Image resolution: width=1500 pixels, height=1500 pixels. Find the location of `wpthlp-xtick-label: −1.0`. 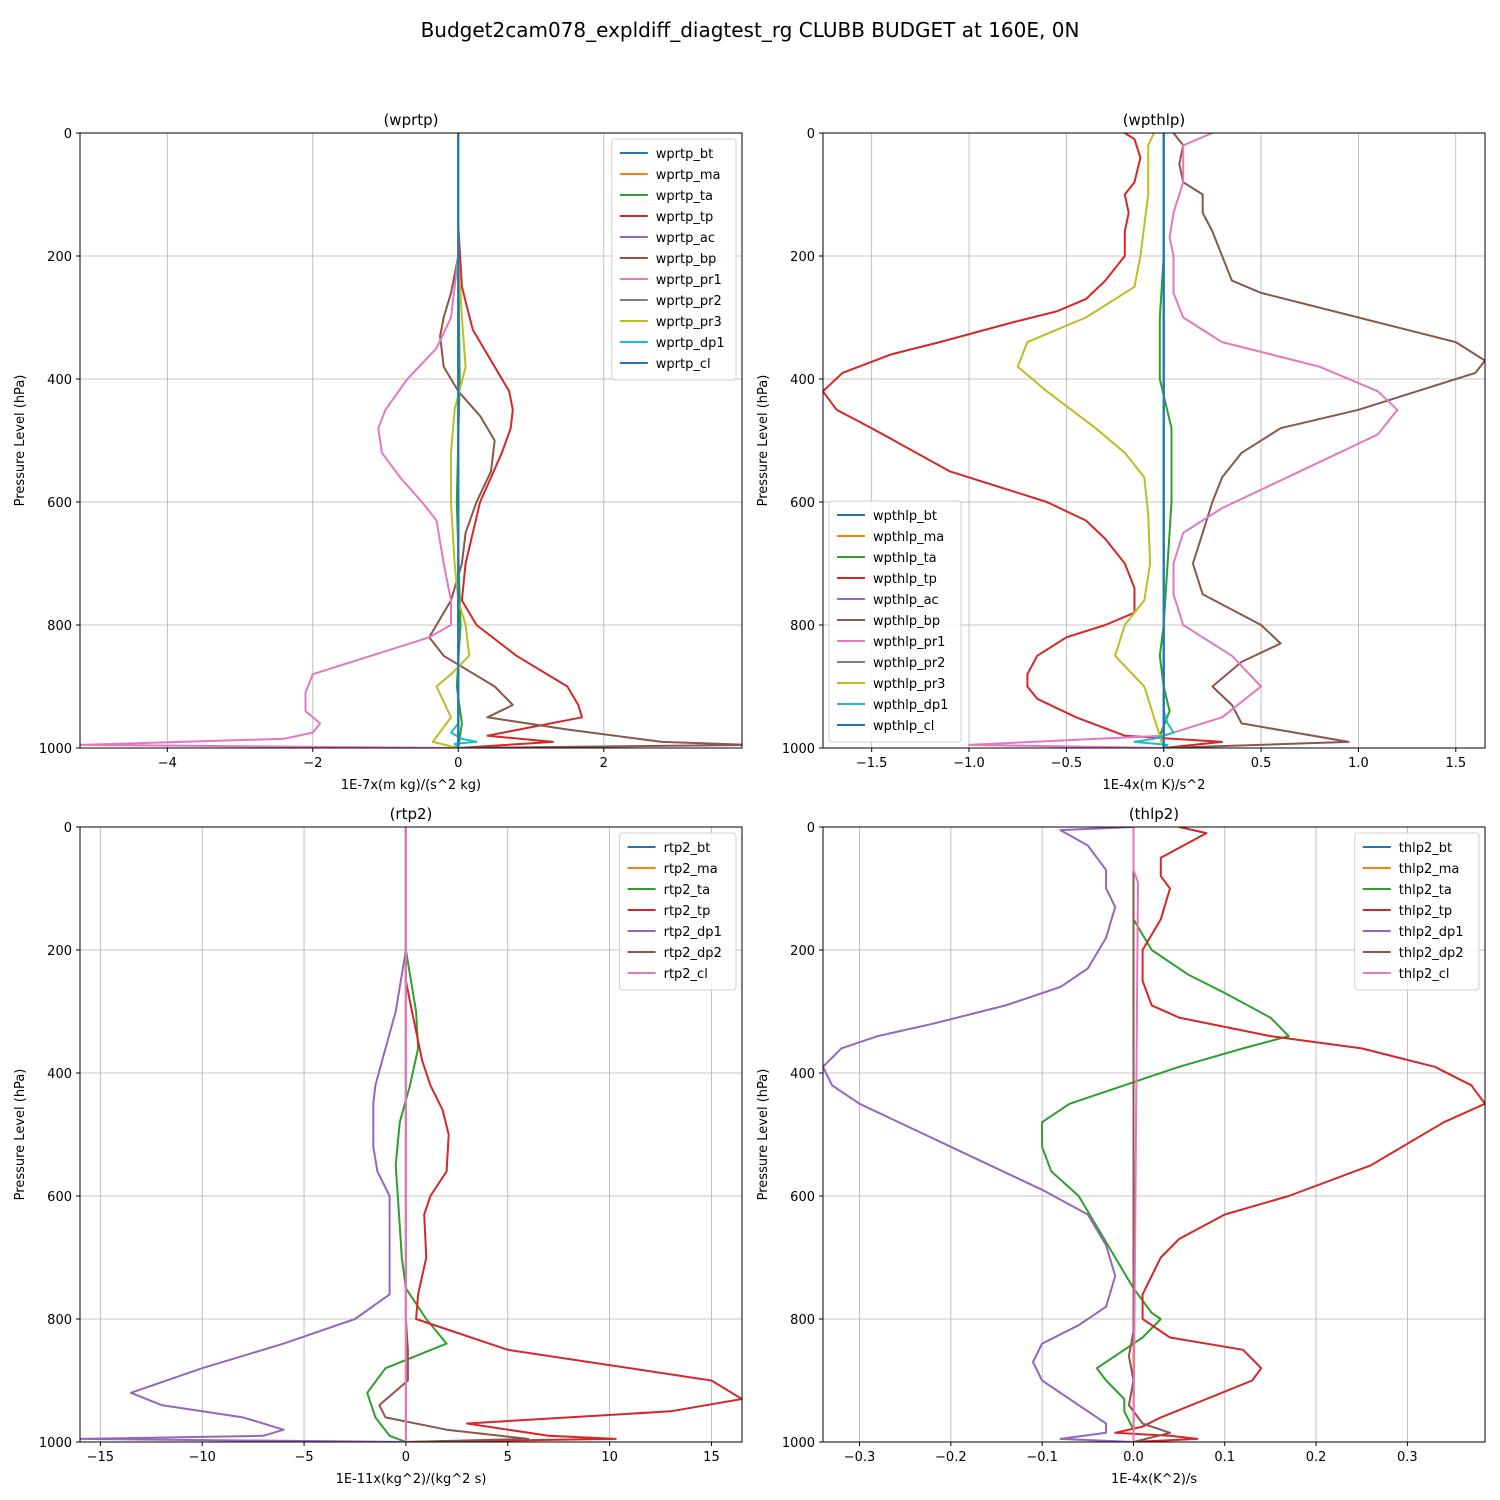

wpthlp-xtick-label: −1.0 is located at coordinates (969, 763).